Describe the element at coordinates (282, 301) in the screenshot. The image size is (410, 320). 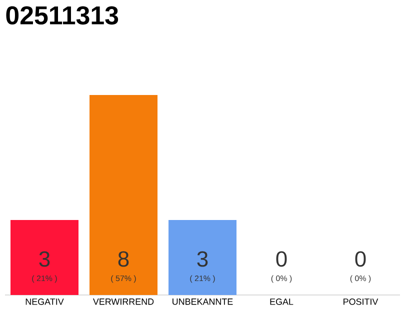
I see `x-tick-label: EGAL` at that location.